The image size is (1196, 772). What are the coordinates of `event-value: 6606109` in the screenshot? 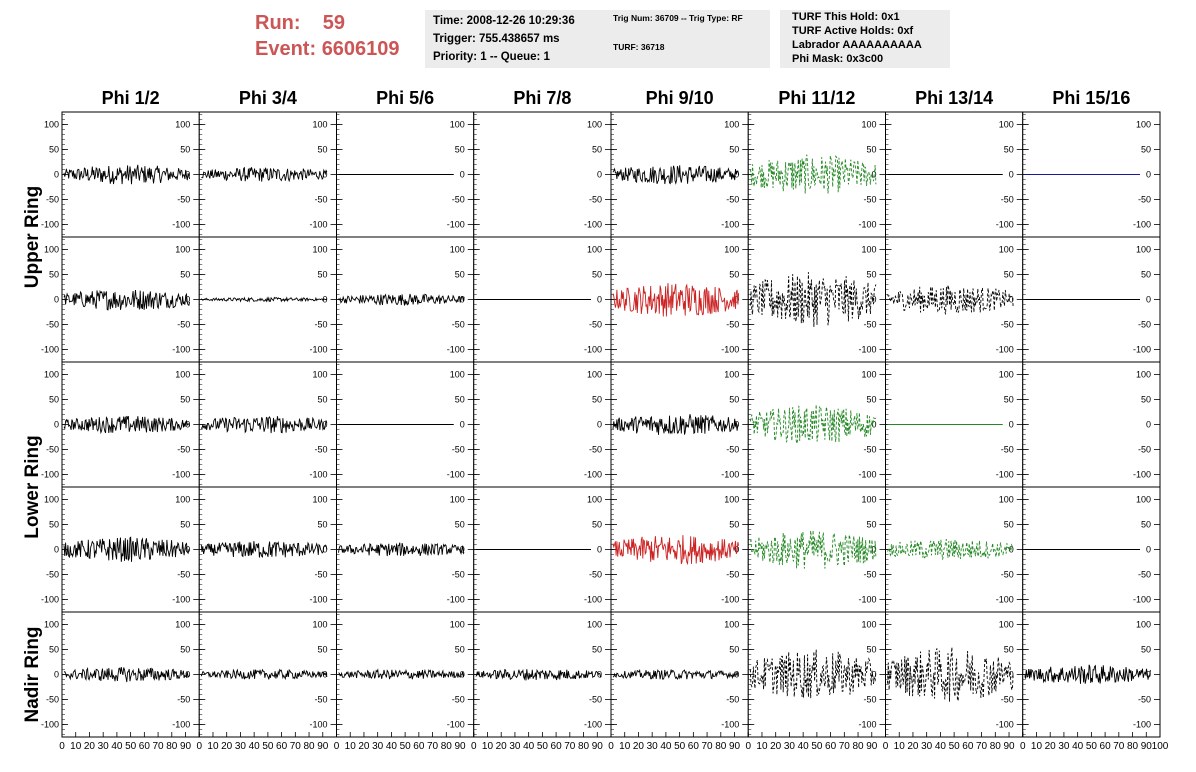 It's located at (360, 49).